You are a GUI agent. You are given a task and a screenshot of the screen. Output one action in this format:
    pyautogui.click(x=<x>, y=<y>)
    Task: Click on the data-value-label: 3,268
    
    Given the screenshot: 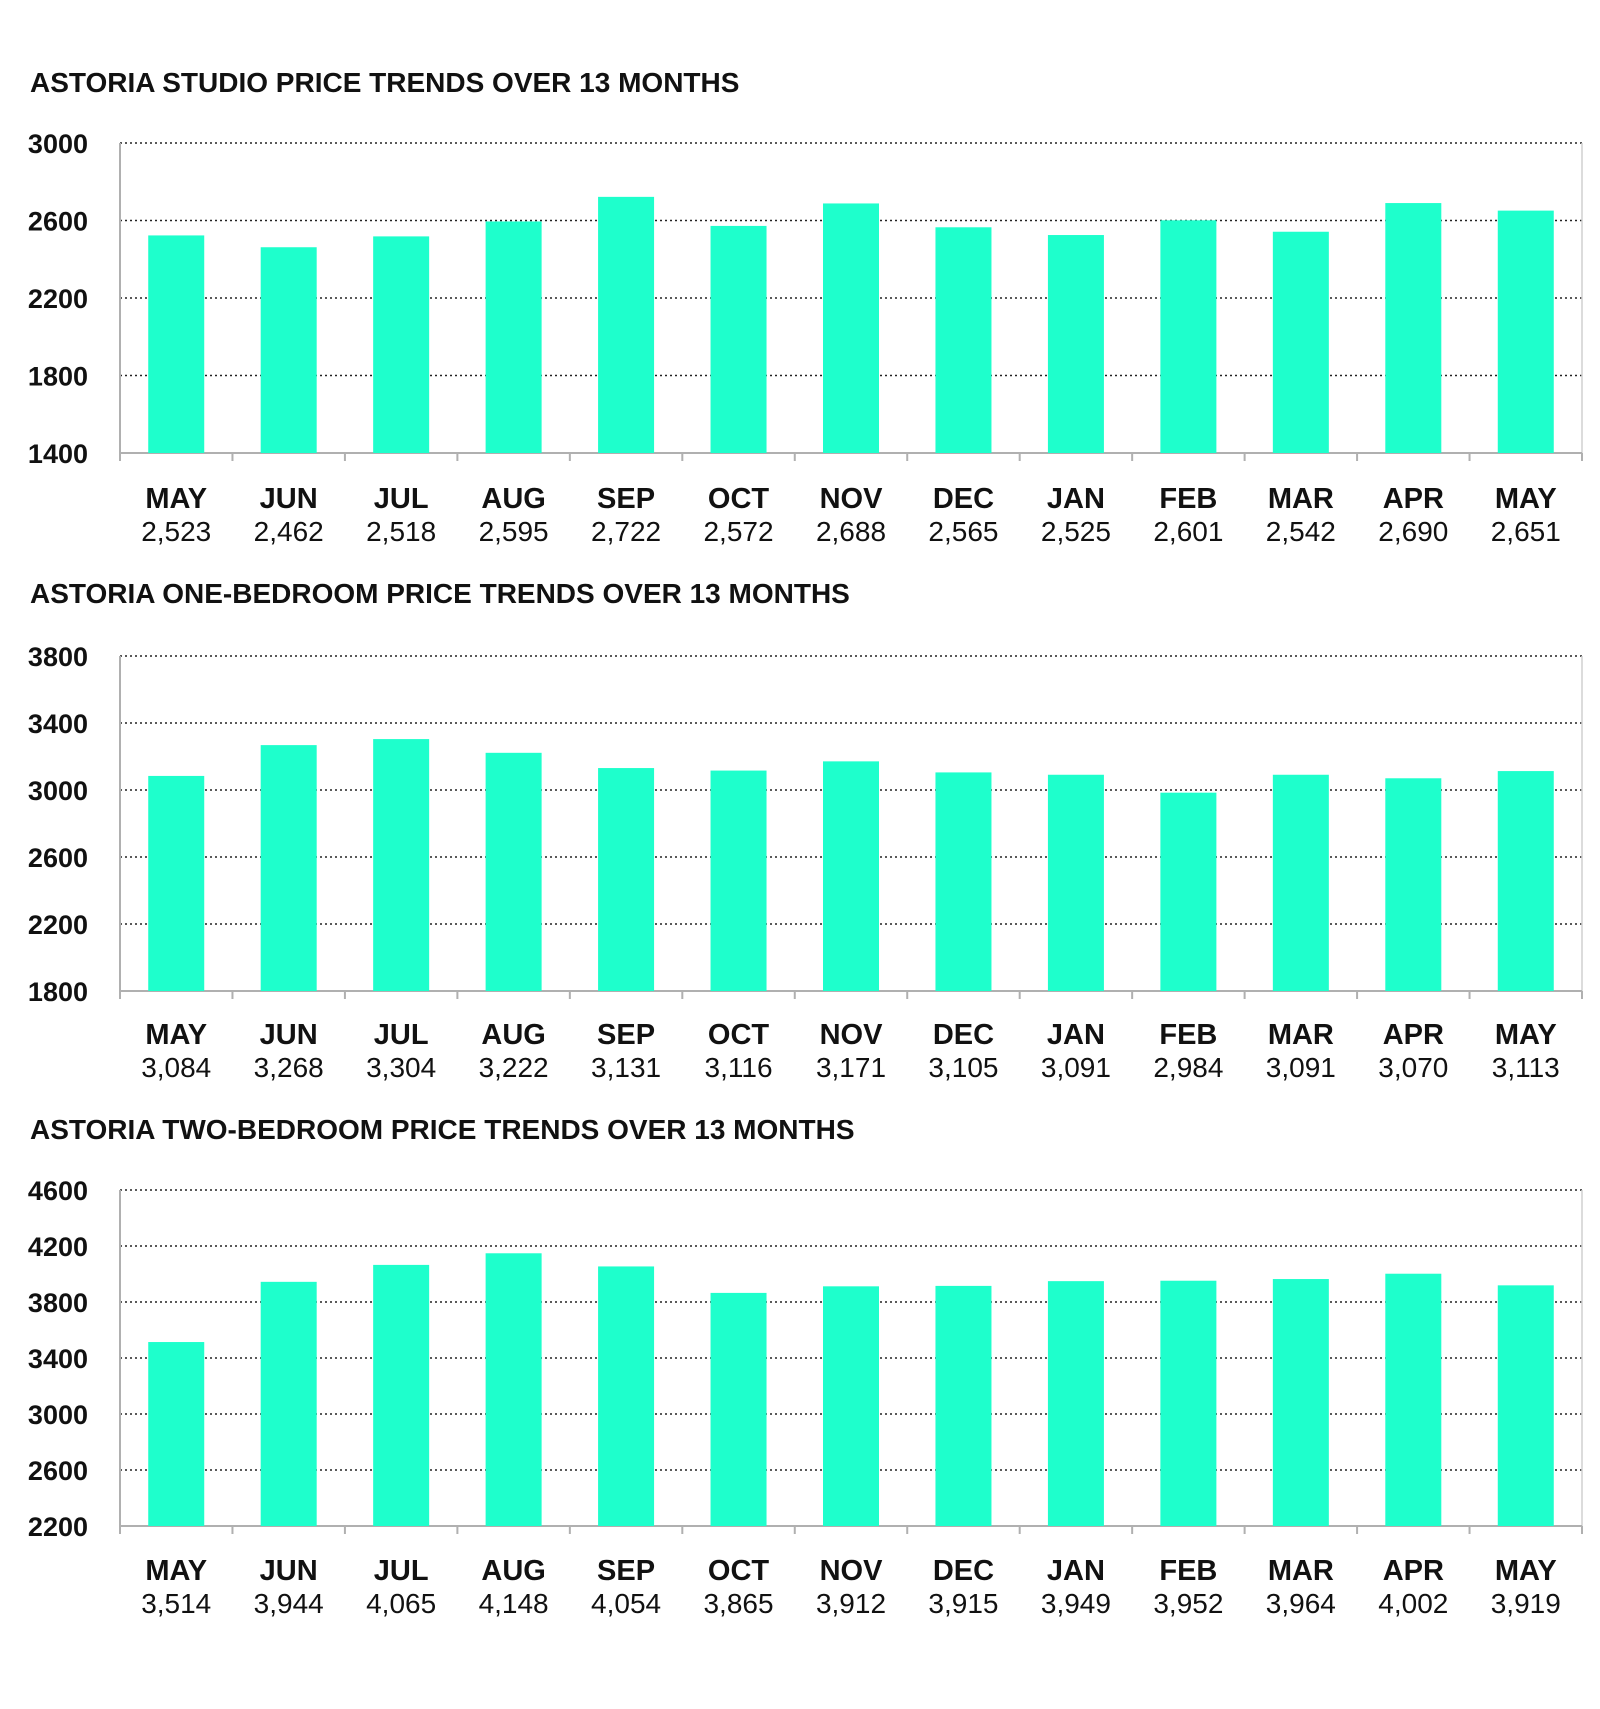 What is the action you would take?
    pyautogui.click(x=289, y=1067)
    